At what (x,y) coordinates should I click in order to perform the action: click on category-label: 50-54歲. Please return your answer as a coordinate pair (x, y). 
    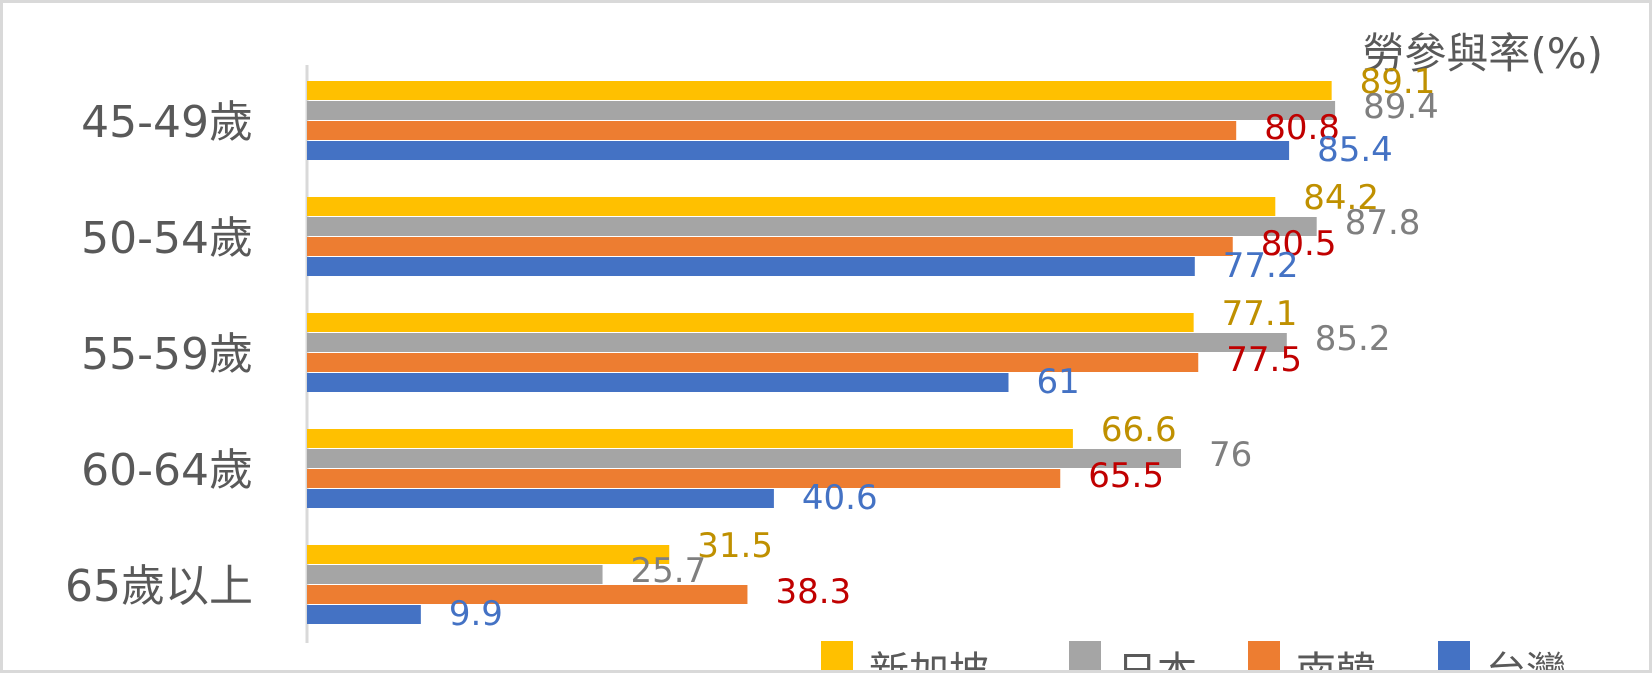
    Looking at the image, I should click on (167, 238).